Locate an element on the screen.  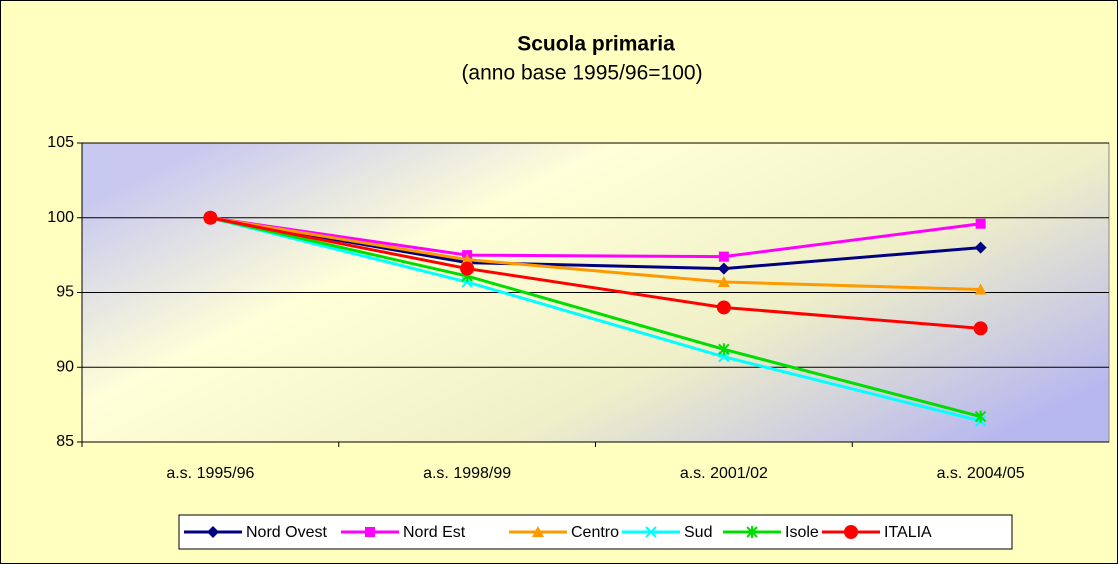
legend-label: Isole is located at coordinates (802, 532).